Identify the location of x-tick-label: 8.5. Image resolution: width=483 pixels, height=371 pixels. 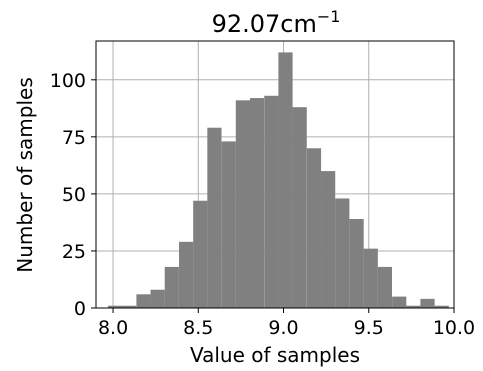
(198, 328).